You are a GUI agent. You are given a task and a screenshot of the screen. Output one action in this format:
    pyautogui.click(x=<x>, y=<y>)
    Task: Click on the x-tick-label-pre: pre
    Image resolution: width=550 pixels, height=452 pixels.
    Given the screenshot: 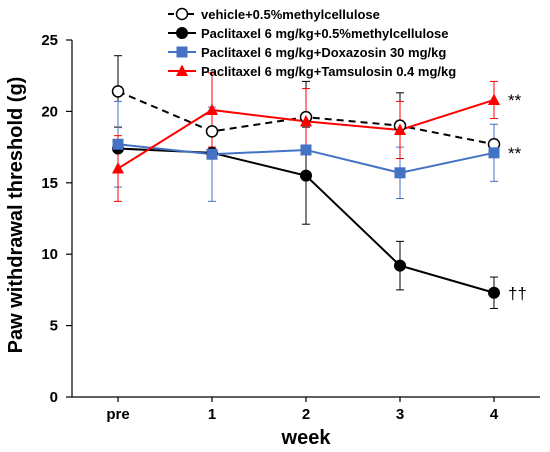 What is the action you would take?
    pyautogui.click(x=117, y=414)
    